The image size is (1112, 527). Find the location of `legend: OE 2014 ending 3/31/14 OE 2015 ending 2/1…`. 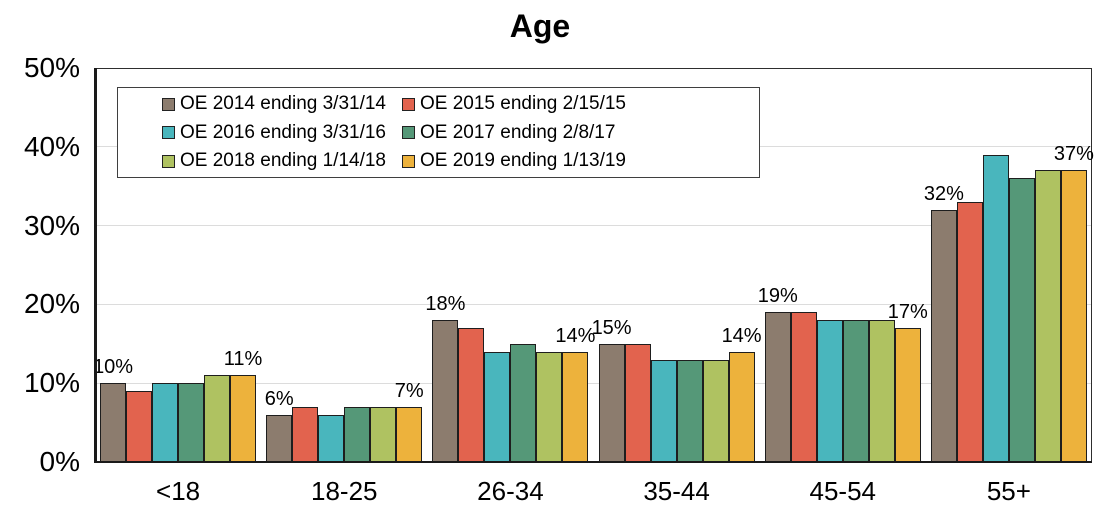

legend: OE 2014 ending 3/31/14 OE 2015 ending 2/1… is located at coordinates (438, 132).